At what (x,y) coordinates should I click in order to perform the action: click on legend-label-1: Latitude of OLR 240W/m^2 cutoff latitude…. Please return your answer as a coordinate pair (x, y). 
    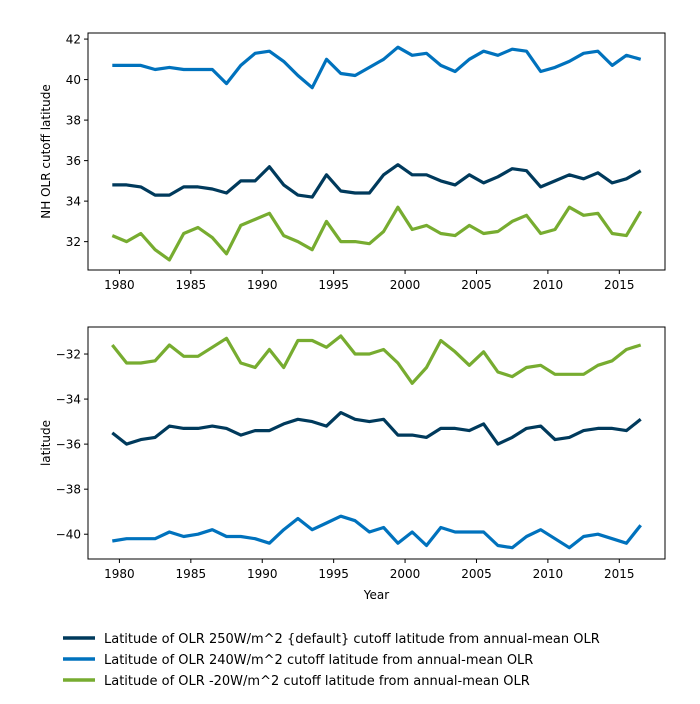
    Looking at the image, I should click on (318, 660).